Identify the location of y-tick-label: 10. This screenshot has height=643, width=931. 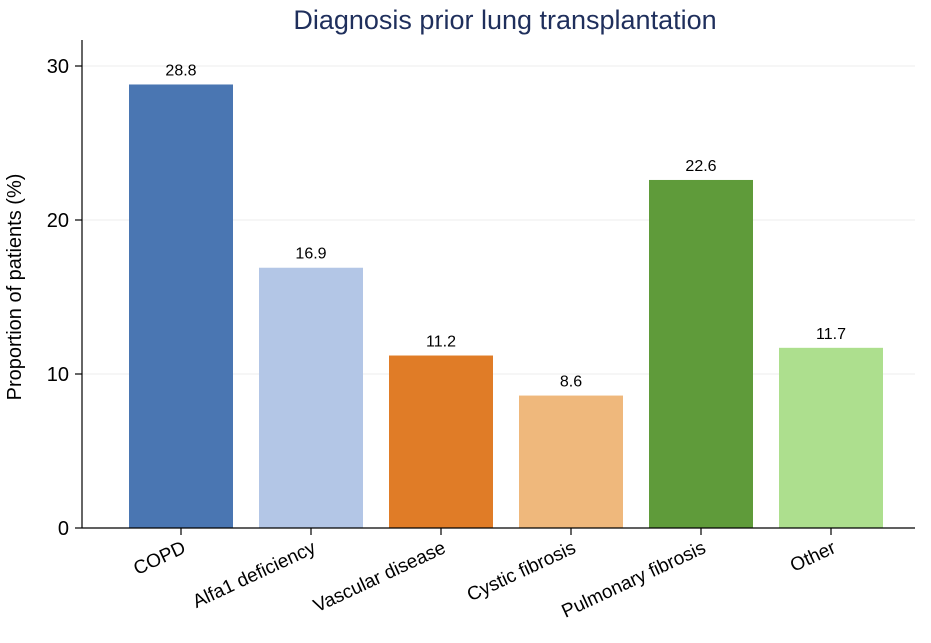
(58, 375).